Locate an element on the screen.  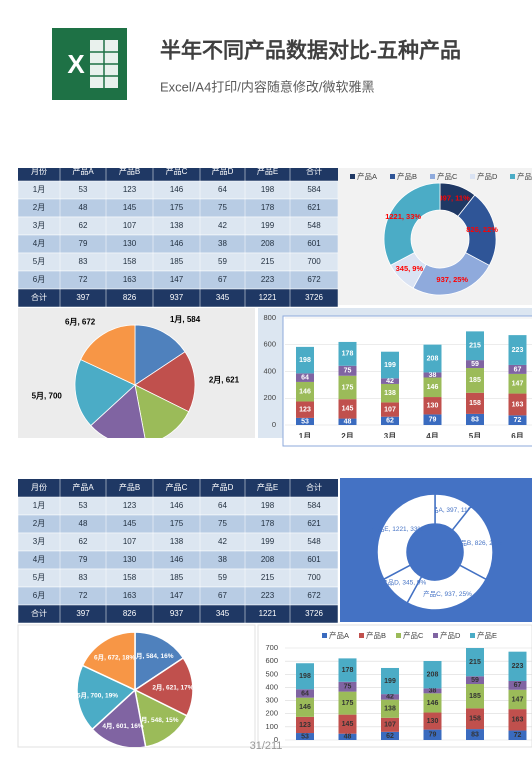
table-cell: 138 is located at coordinates (177, 541).